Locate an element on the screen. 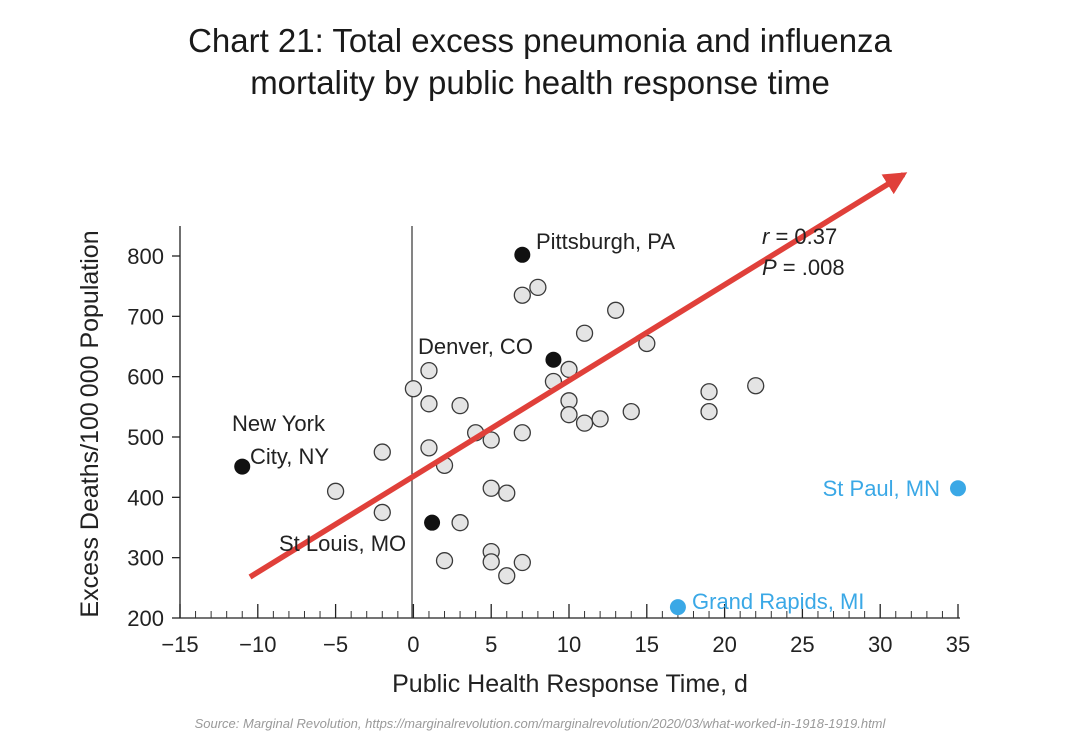 The height and width of the screenshot is (749, 1080). y-tick-label: 500 is located at coordinates (145, 437).